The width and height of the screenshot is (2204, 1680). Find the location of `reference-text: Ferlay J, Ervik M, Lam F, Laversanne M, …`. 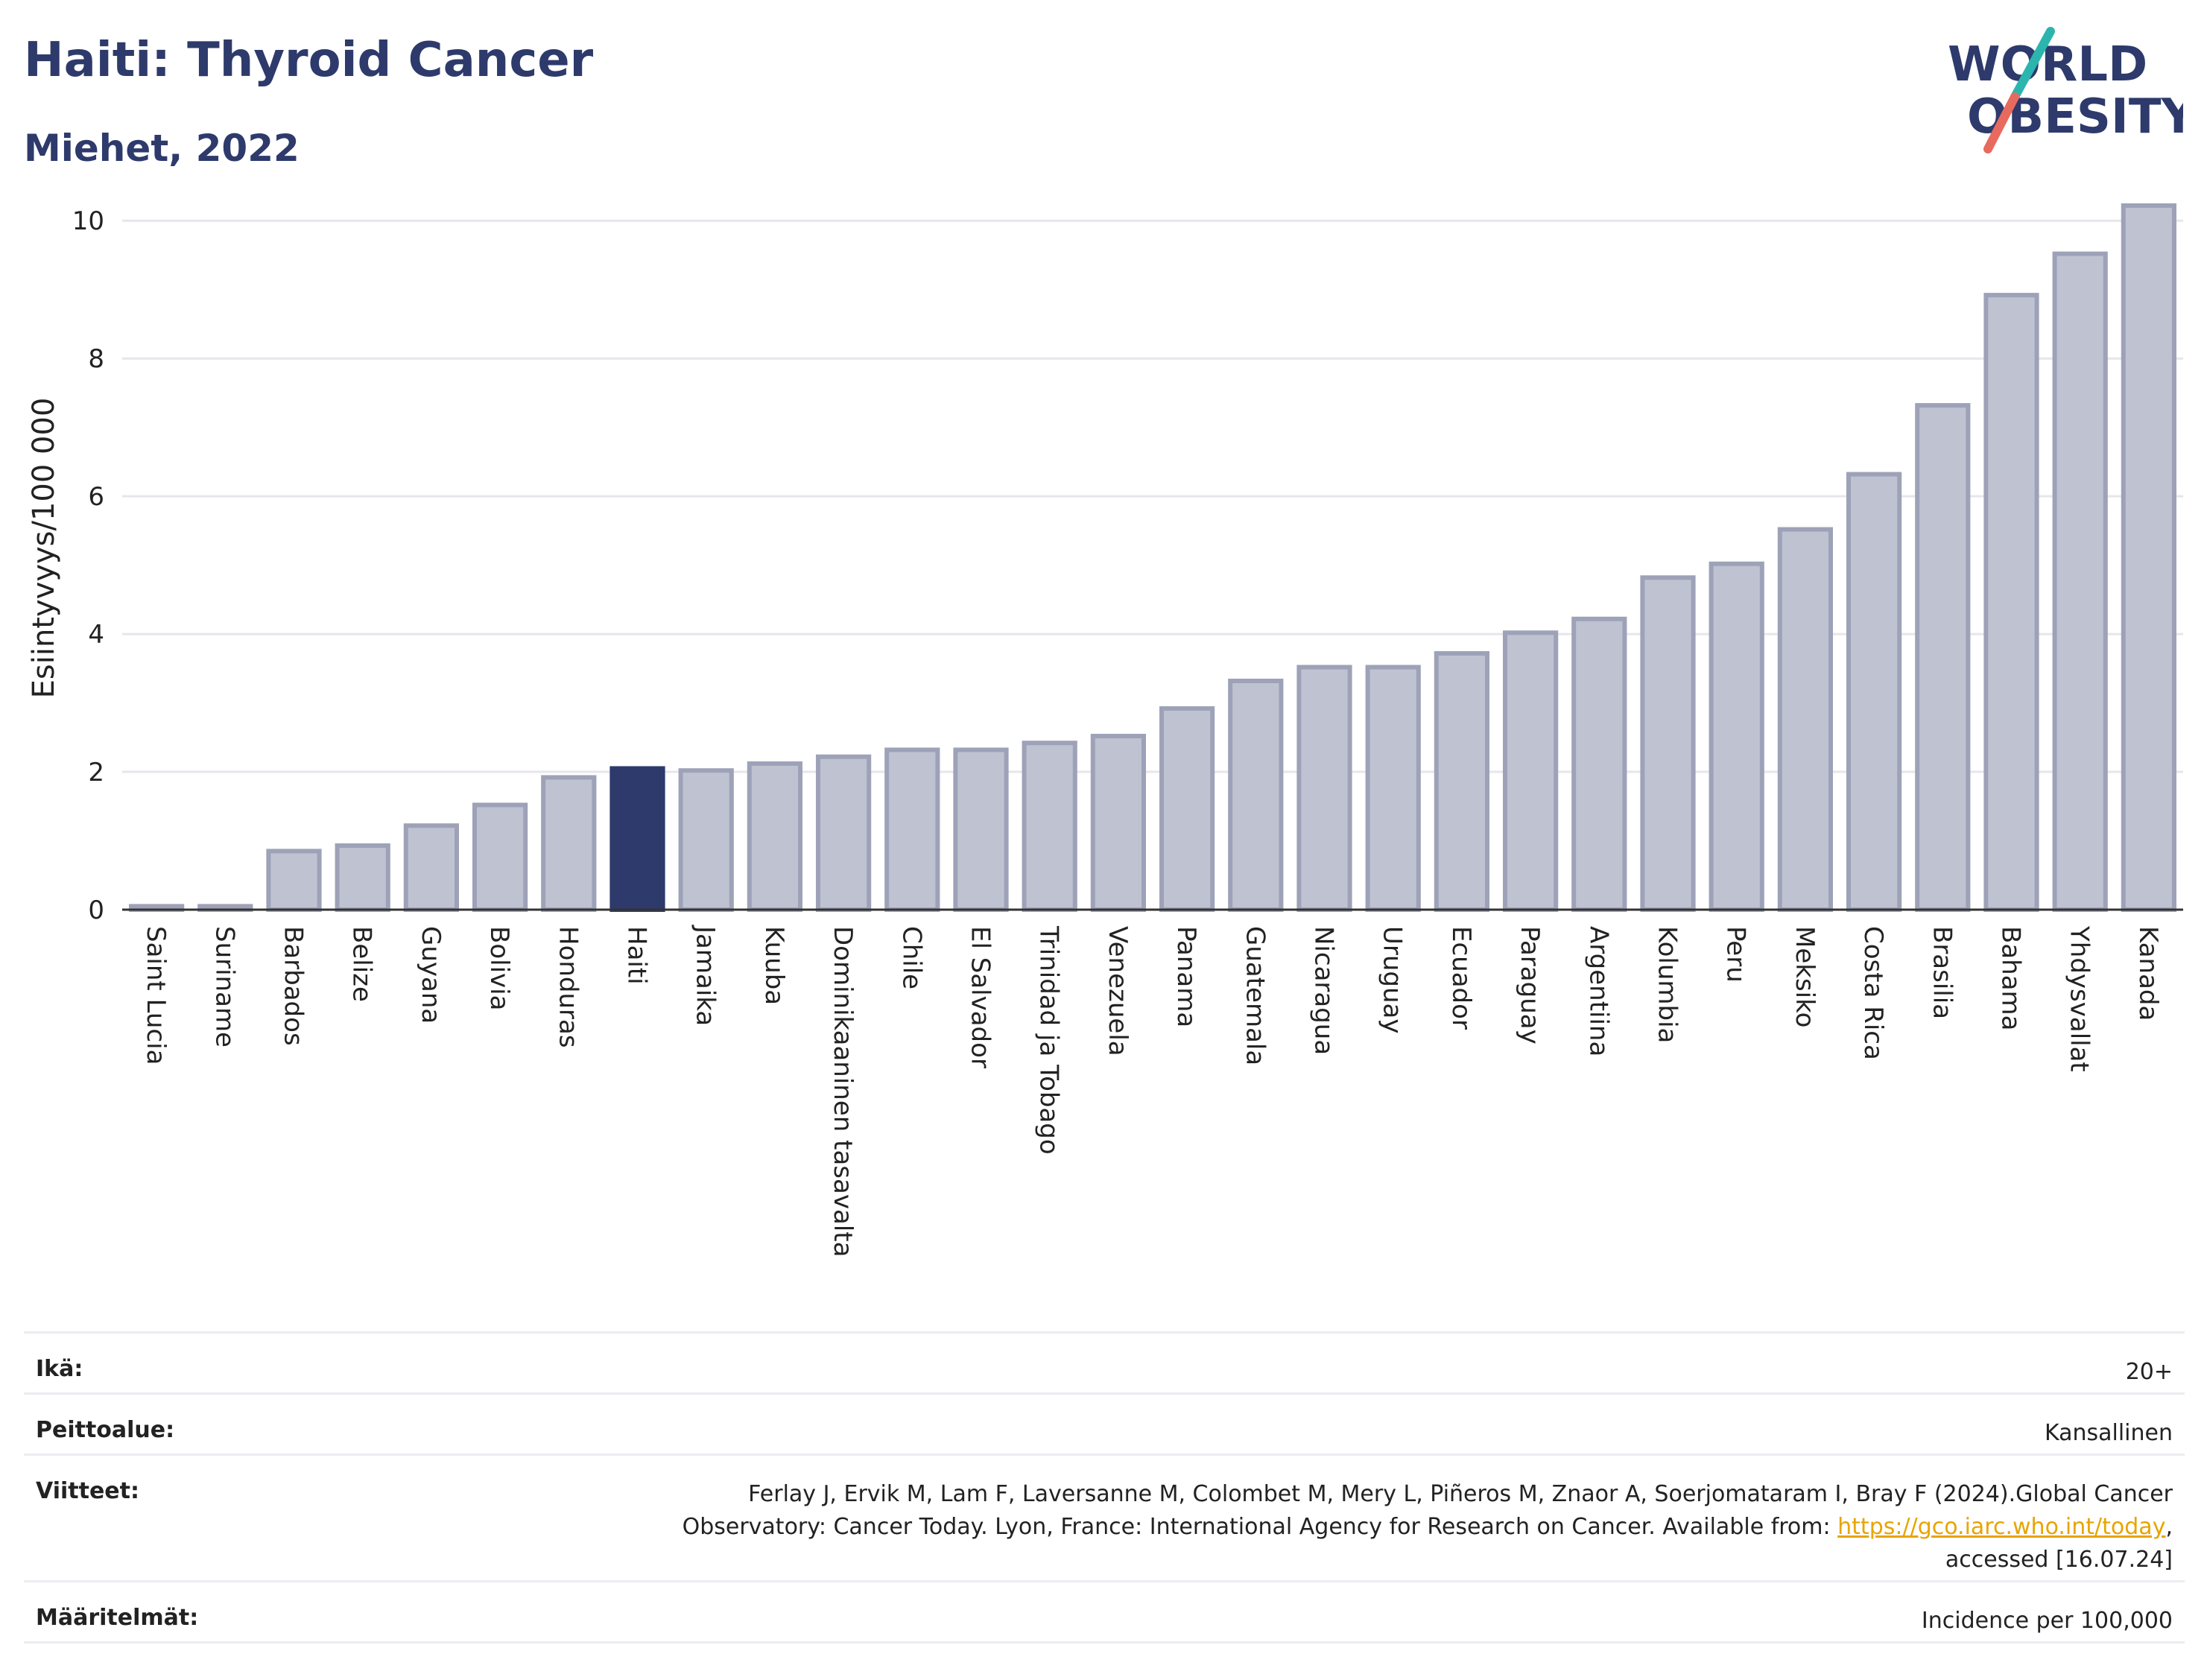

reference-text: Ferlay J, Ervik M, Lam F, Laversanne M, … is located at coordinates (1427, 1510).